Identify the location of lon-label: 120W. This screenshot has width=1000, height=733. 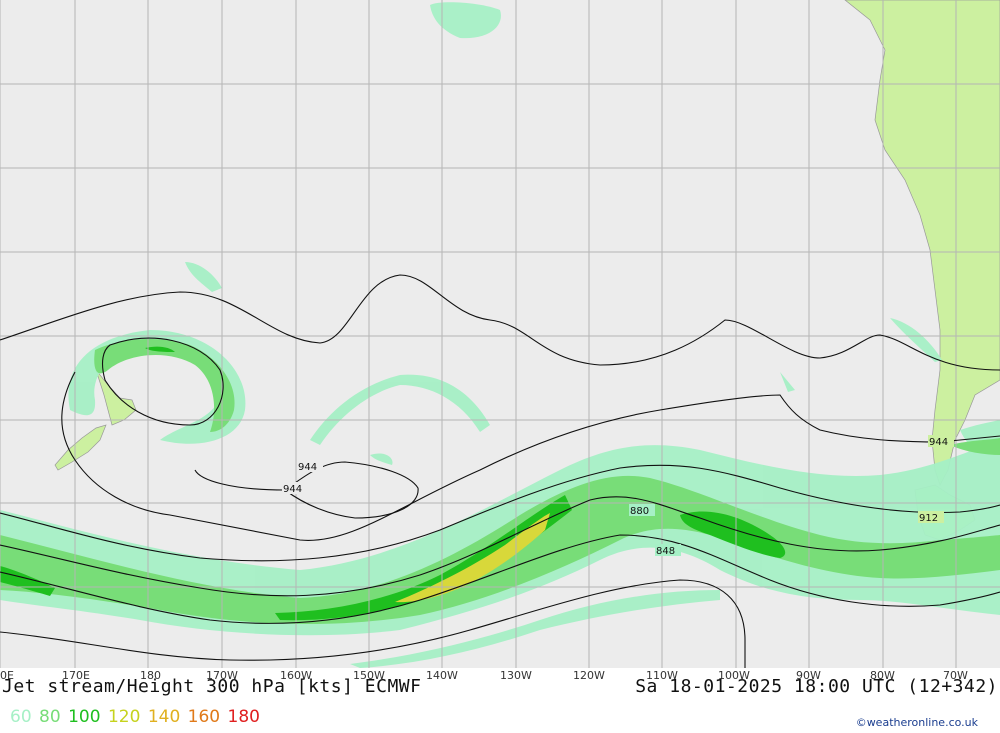
(589, 675).